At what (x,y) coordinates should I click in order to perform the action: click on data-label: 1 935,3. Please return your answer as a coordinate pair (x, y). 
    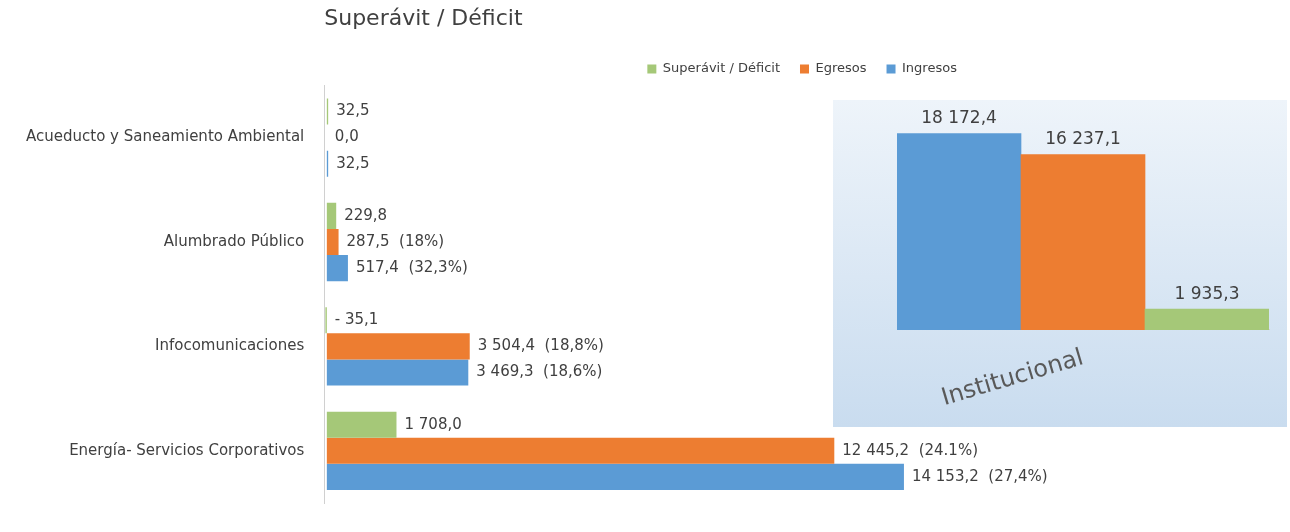
    Looking at the image, I should click on (1207, 292).